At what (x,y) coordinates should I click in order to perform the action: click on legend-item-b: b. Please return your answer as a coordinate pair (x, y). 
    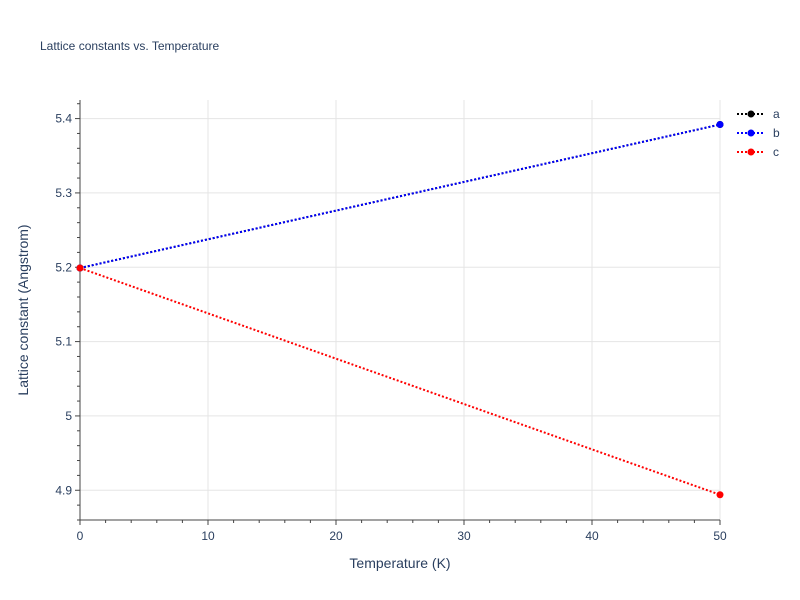
    Looking at the image, I should click on (758, 133).